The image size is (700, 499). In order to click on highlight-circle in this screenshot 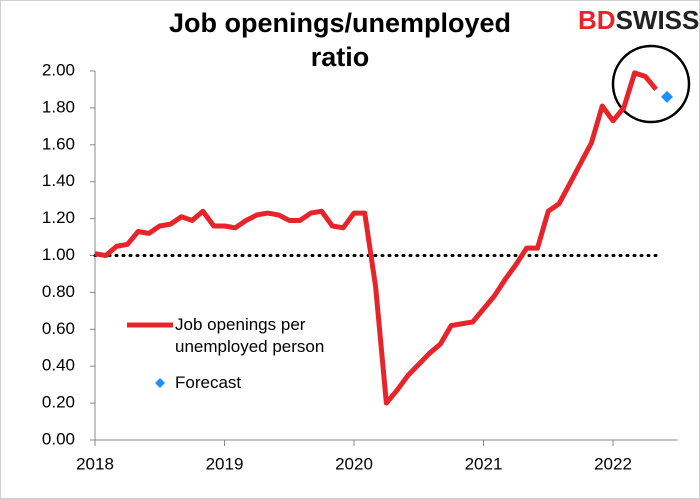, I will do `click(651, 84)`.